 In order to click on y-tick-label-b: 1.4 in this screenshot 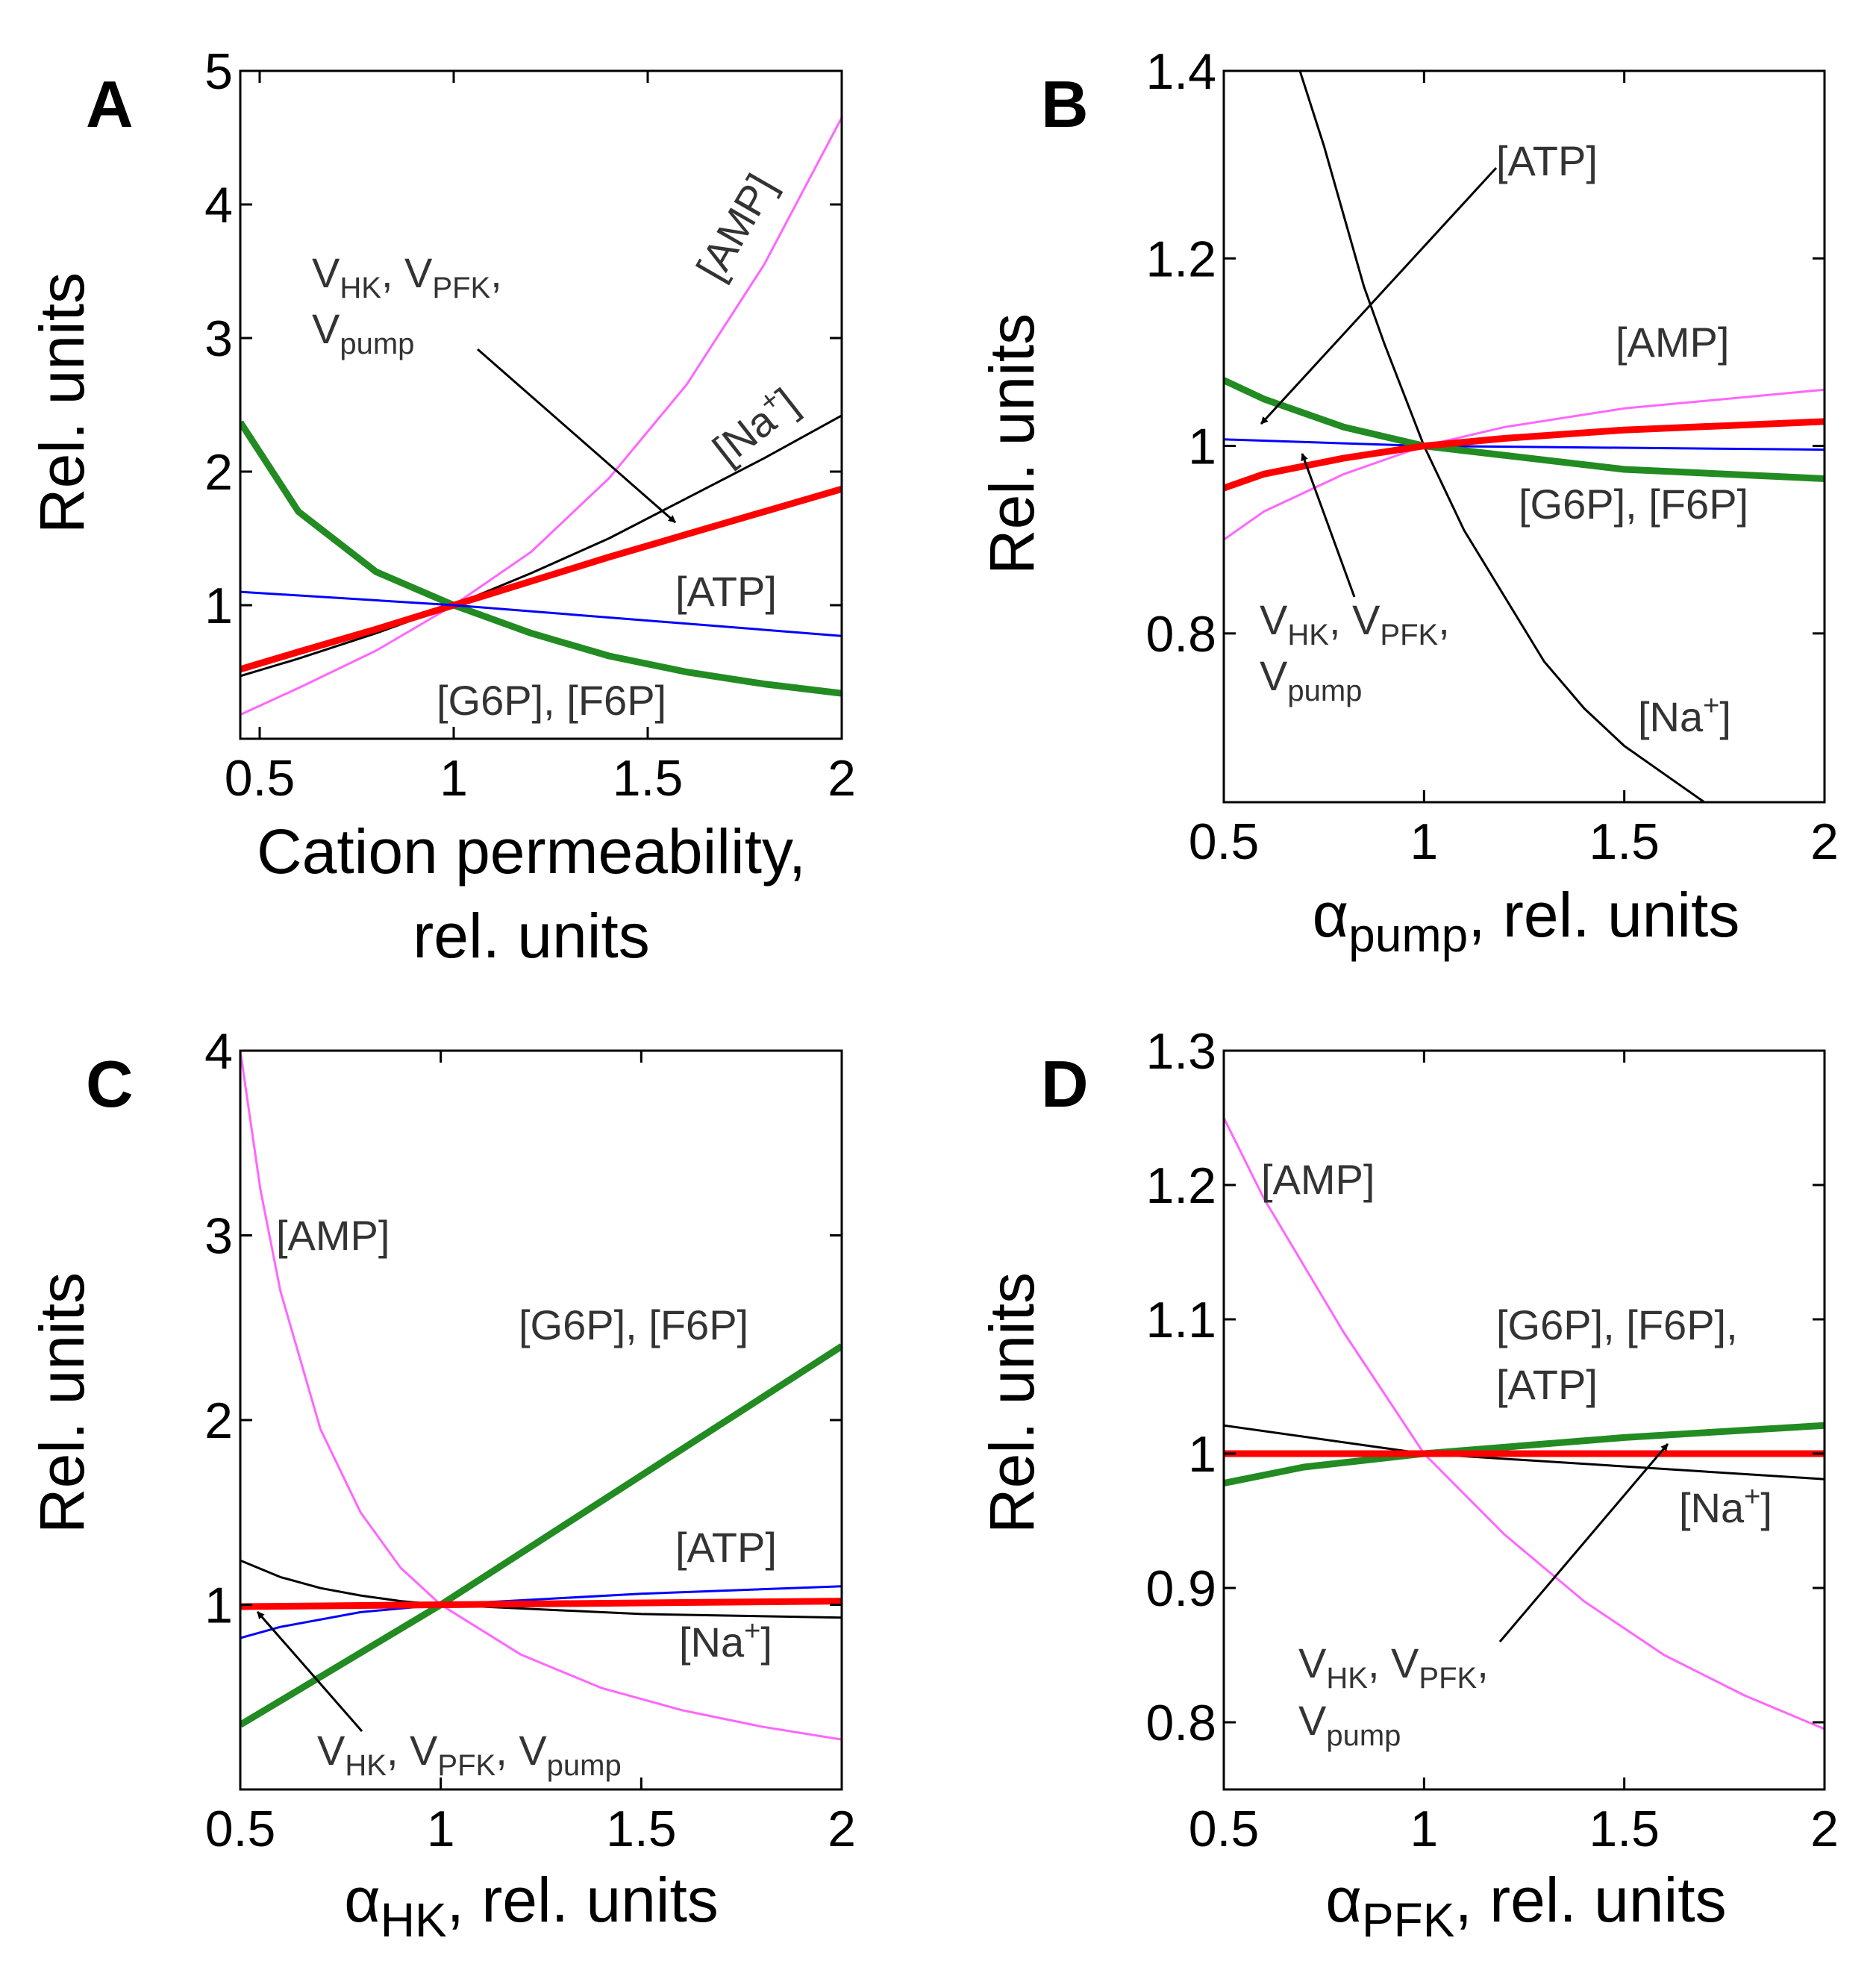, I will do `click(1180, 71)`.